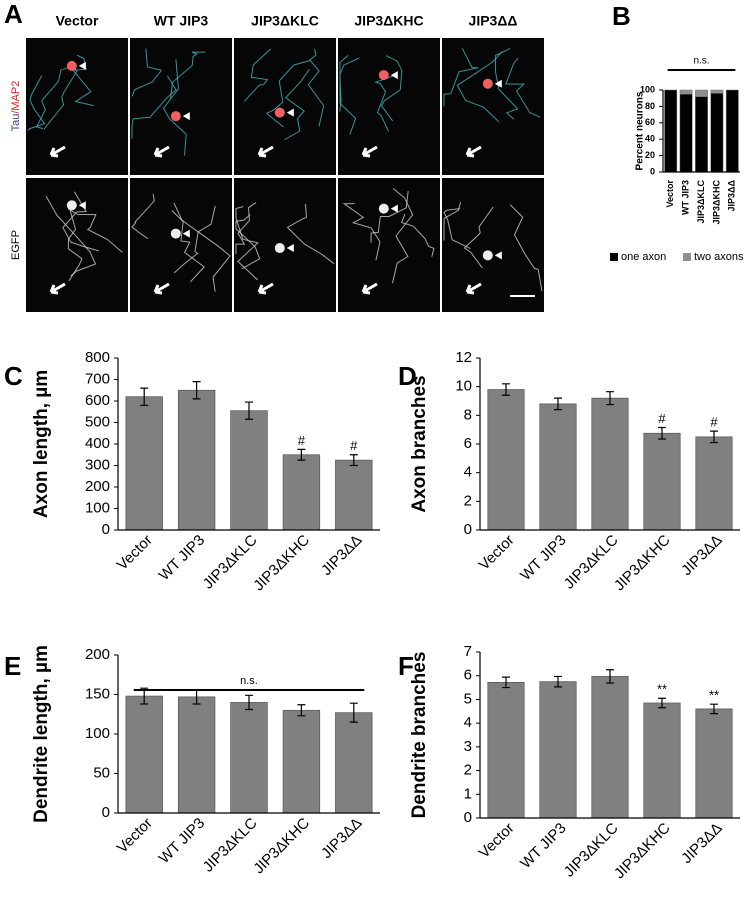 The width and height of the screenshot is (745, 915). Describe the element at coordinates (97, 378) in the screenshot. I see `y-tick-label: 700` at that location.